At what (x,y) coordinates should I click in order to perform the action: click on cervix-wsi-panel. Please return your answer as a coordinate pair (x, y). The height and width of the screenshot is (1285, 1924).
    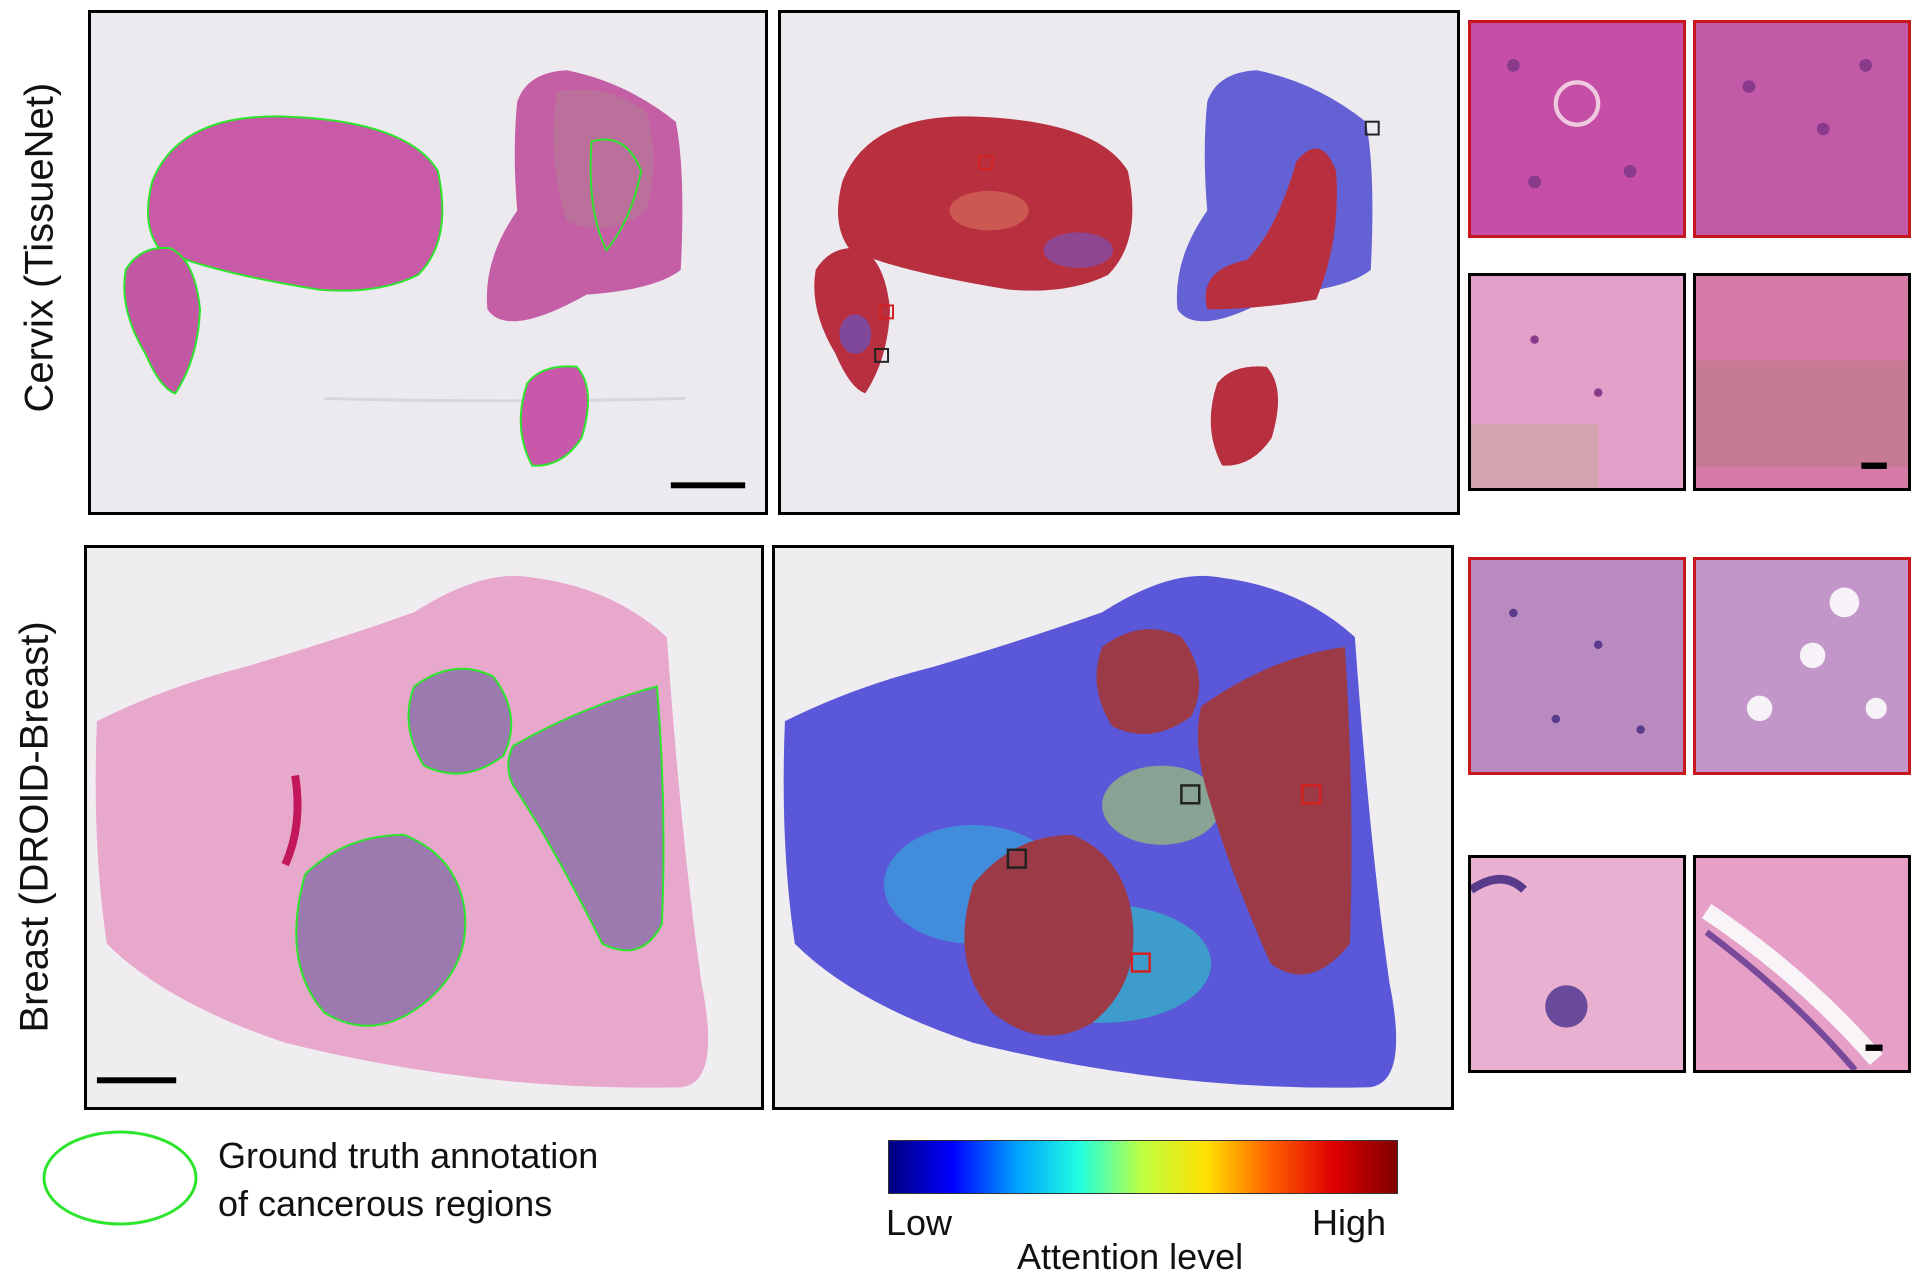
    Looking at the image, I should click on (428, 262).